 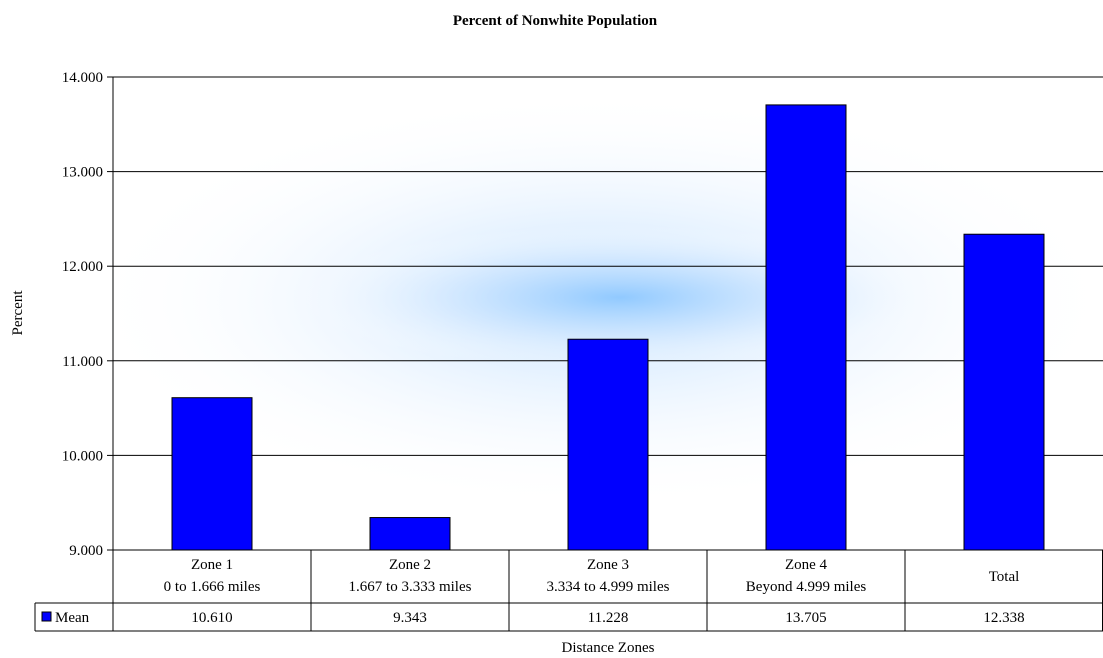 I want to click on y-tick-label: 14.000, so click(x=82, y=78).